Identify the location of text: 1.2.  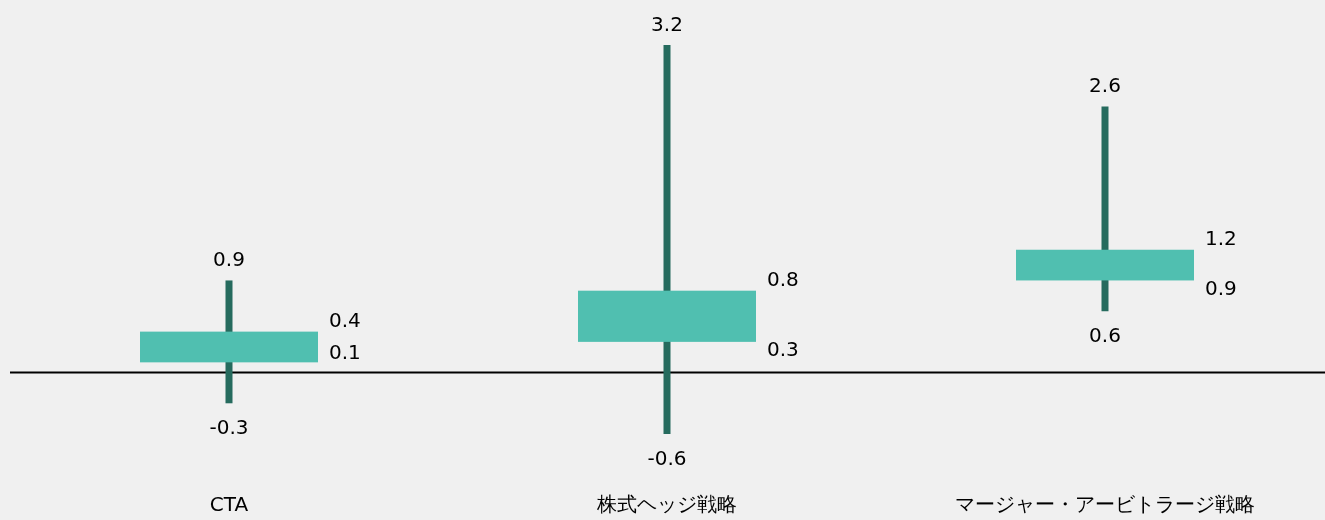
(1221, 238).